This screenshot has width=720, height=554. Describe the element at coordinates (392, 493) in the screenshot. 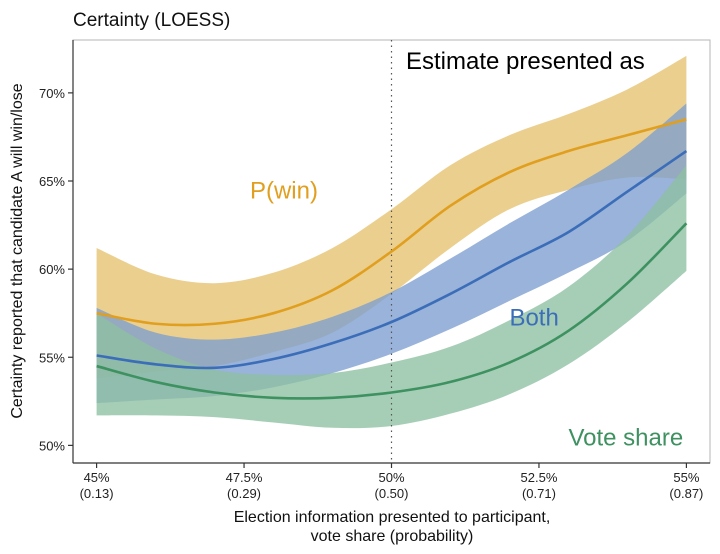

I see `x-tick-sublabel: (0.50)` at that location.